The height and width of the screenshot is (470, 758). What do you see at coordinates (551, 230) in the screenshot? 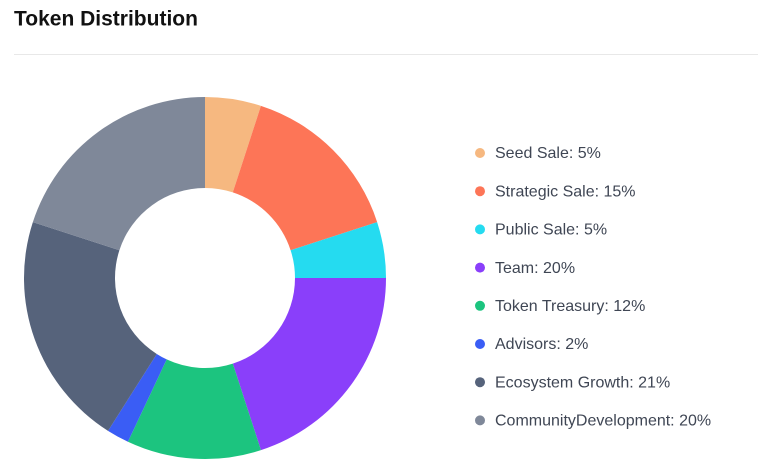
I see `legend-label: Public Sale: 5%` at bounding box center [551, 230].